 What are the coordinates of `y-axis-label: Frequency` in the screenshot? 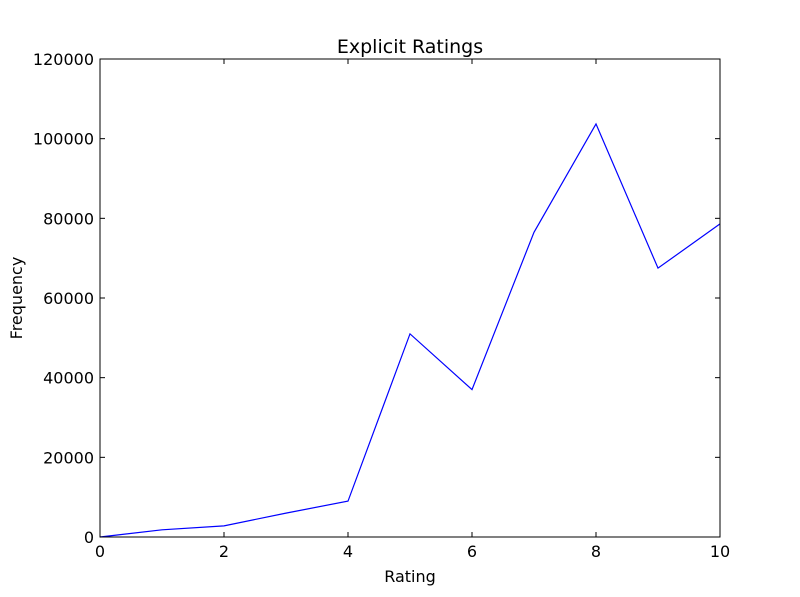 It's located at (16, 298).